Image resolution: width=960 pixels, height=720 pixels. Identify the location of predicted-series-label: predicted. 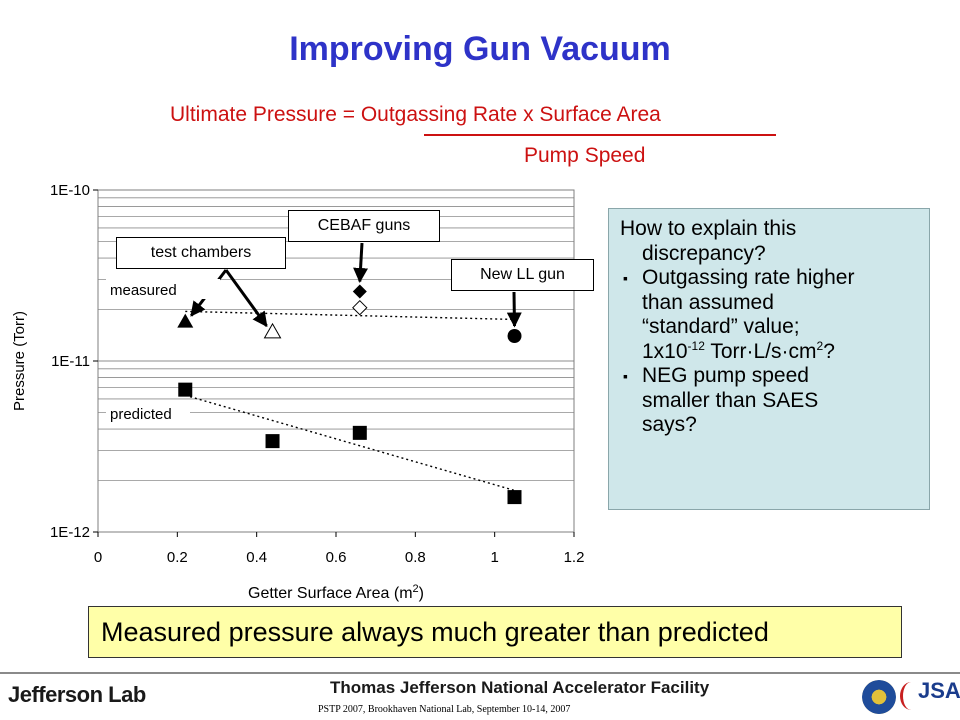
(141, 414).